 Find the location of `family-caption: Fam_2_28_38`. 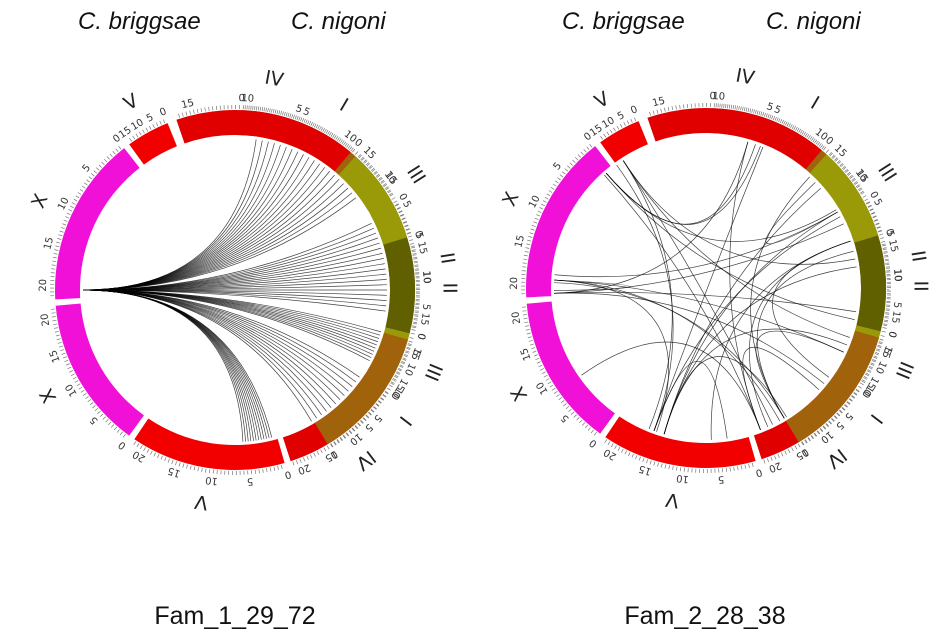

family-caption: Fam_2_28_38 is located at coordinates (705, 616).